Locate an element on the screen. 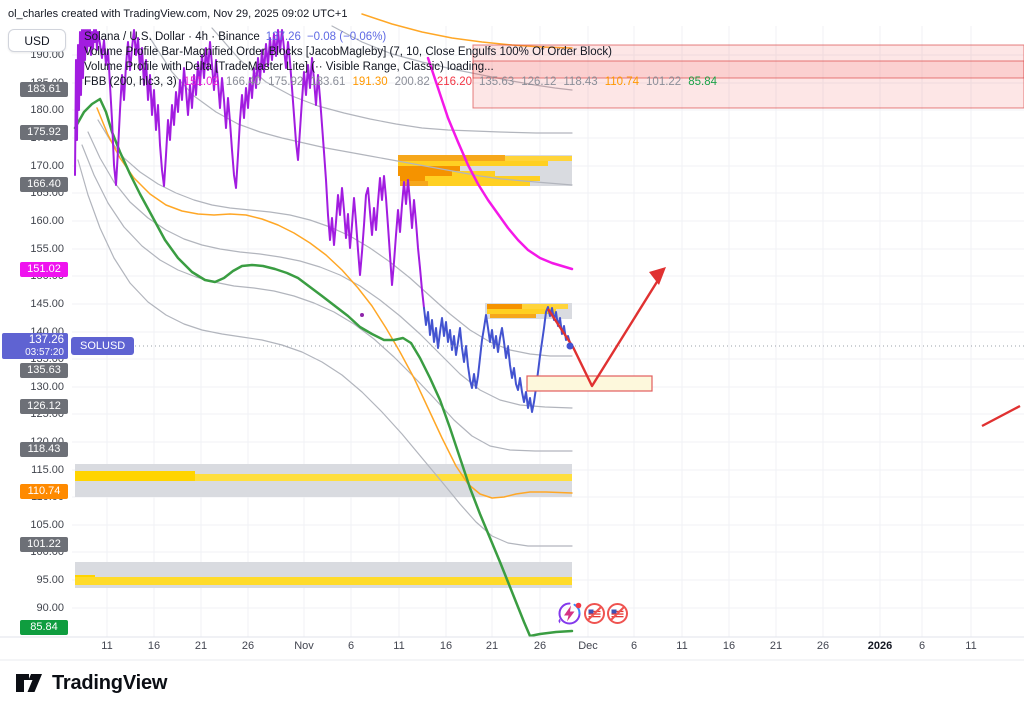  fbb-label: FBB (200, hlc3, 3) is located at coordinates (130, 82).